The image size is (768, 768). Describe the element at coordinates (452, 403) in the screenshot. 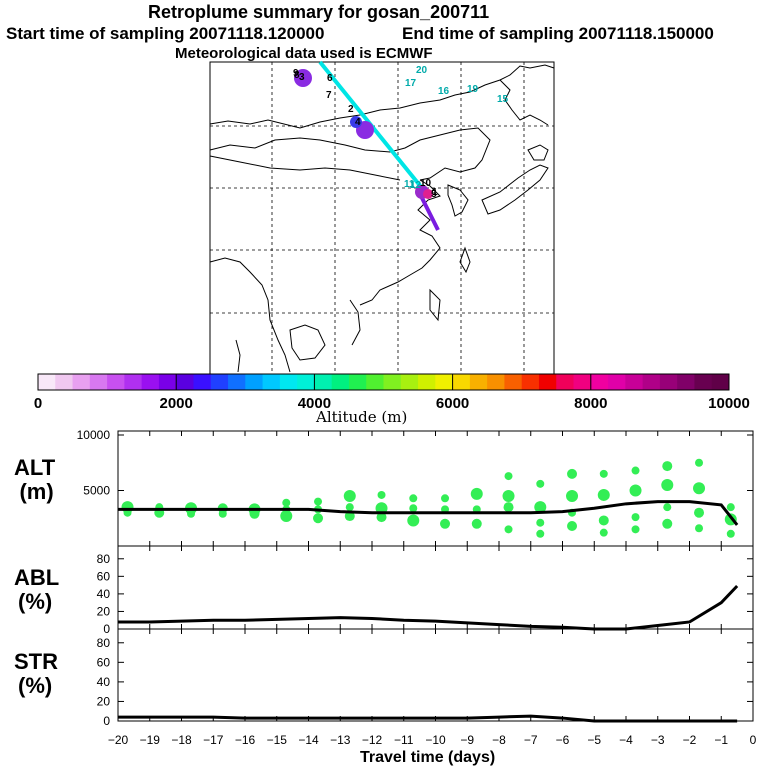

I see `colorbar-tick-label: 6000` at that location.